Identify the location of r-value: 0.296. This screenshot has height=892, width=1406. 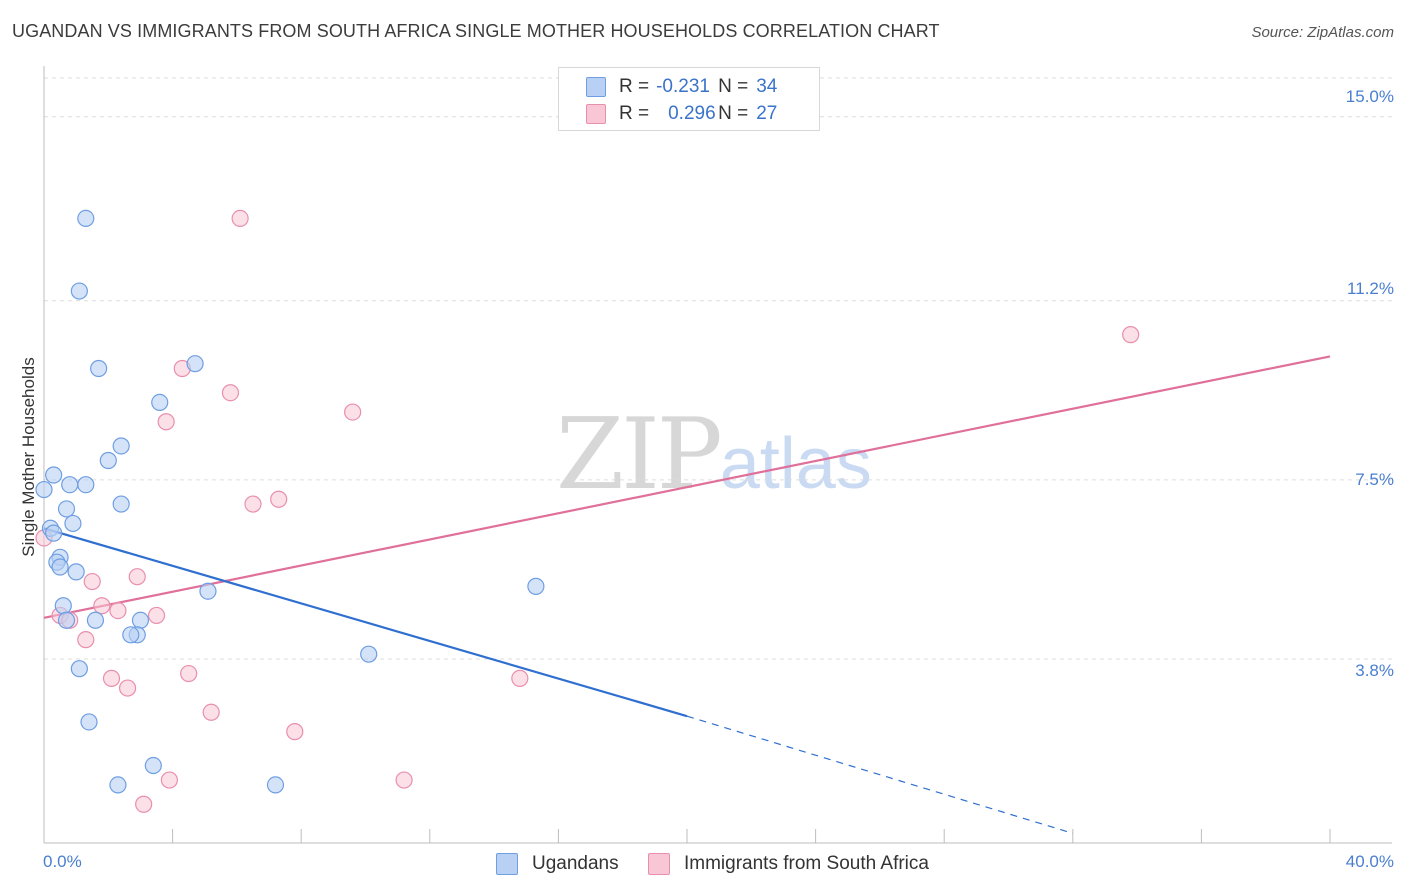
(692, 113).